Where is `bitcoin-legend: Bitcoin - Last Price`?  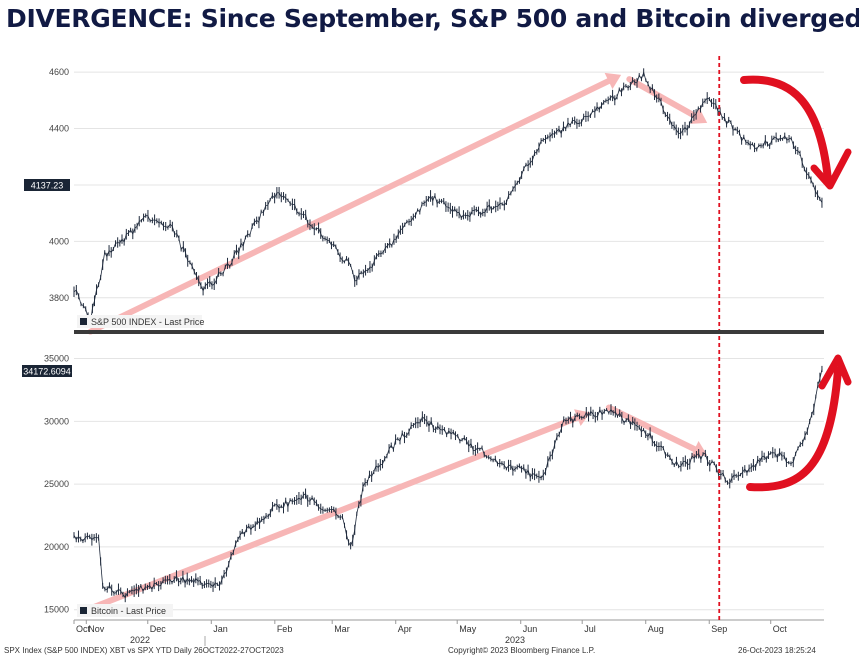
bitcoin-legend: Bitcoin - Last Price is located at coordinates (125, 610).